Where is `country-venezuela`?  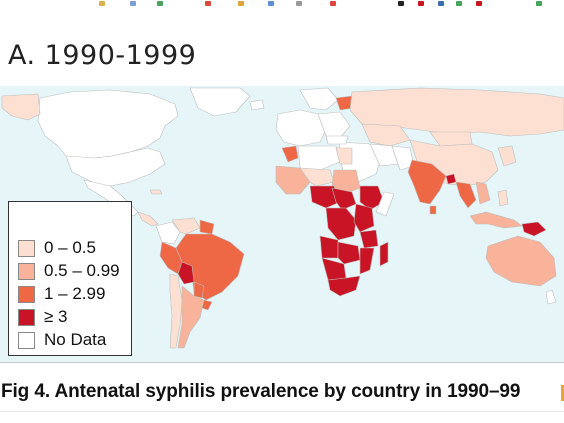 country-venezuela is located at coordinates (186, 226).